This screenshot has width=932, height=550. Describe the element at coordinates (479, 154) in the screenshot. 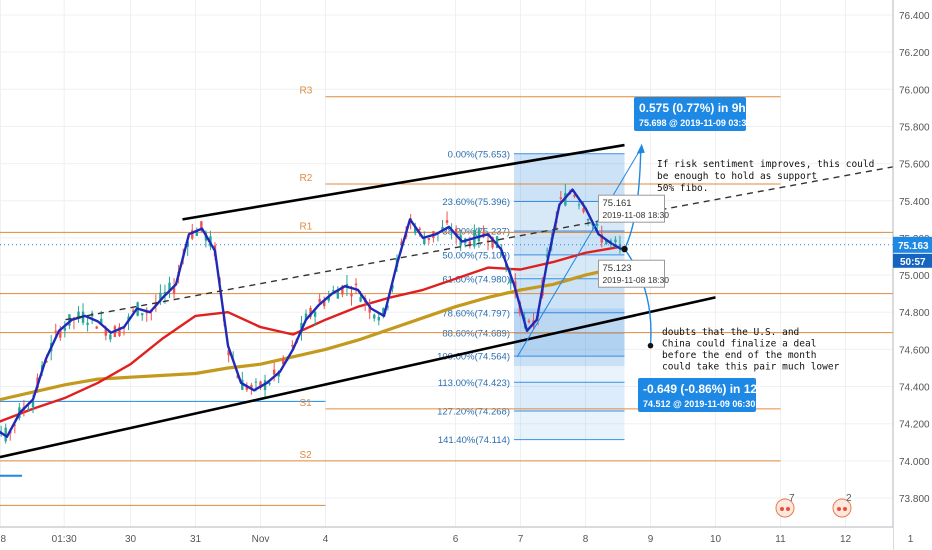

I see `fib-level-label: 0.00%(75.653)` at that location.